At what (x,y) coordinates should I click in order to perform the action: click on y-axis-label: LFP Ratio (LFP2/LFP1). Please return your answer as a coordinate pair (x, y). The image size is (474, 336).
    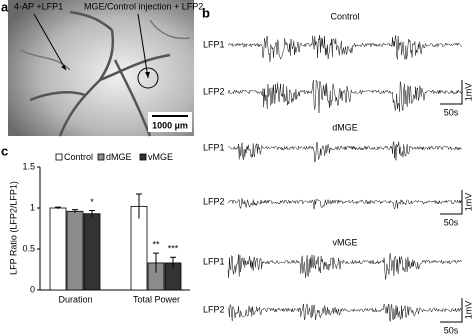
    Looking at the image, I should click on (13, 228).